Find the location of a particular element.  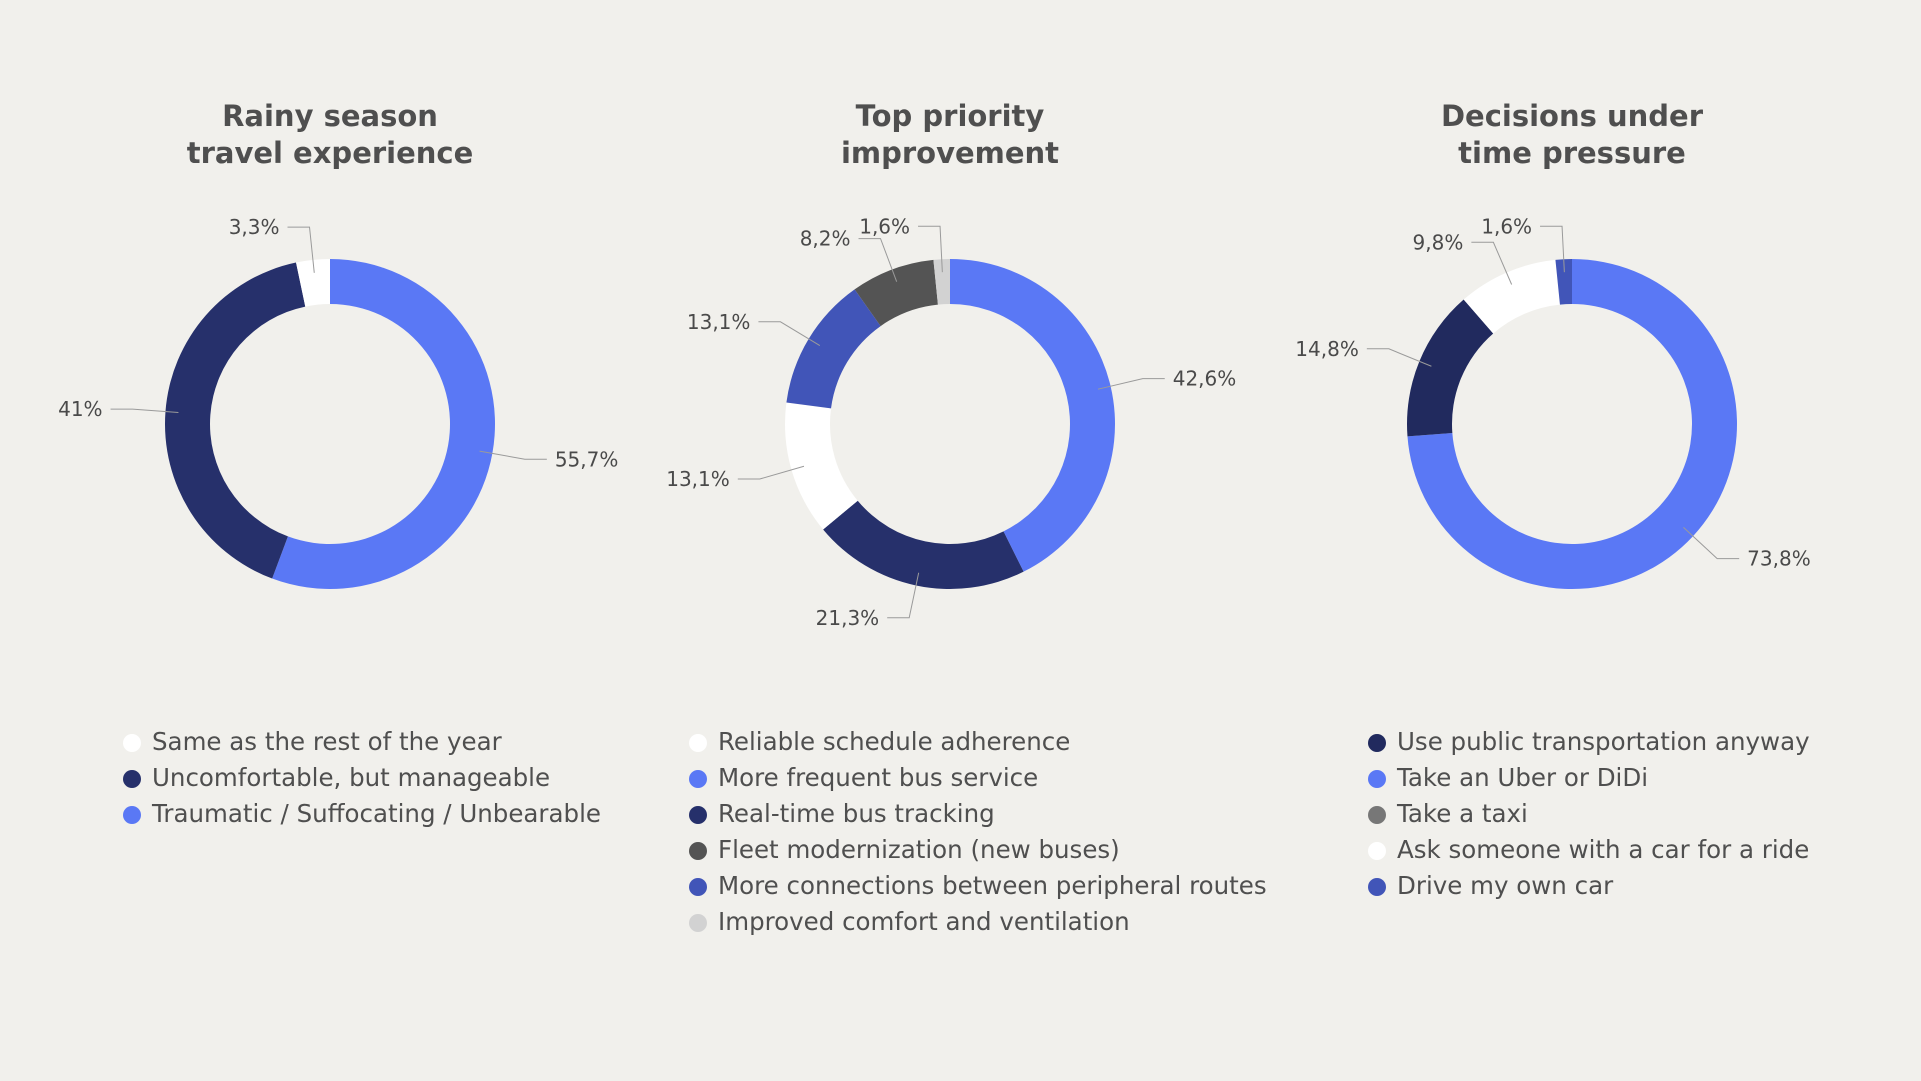

legend-item: Ask someone with a car for a ride is located at coordinates (1589, 850).